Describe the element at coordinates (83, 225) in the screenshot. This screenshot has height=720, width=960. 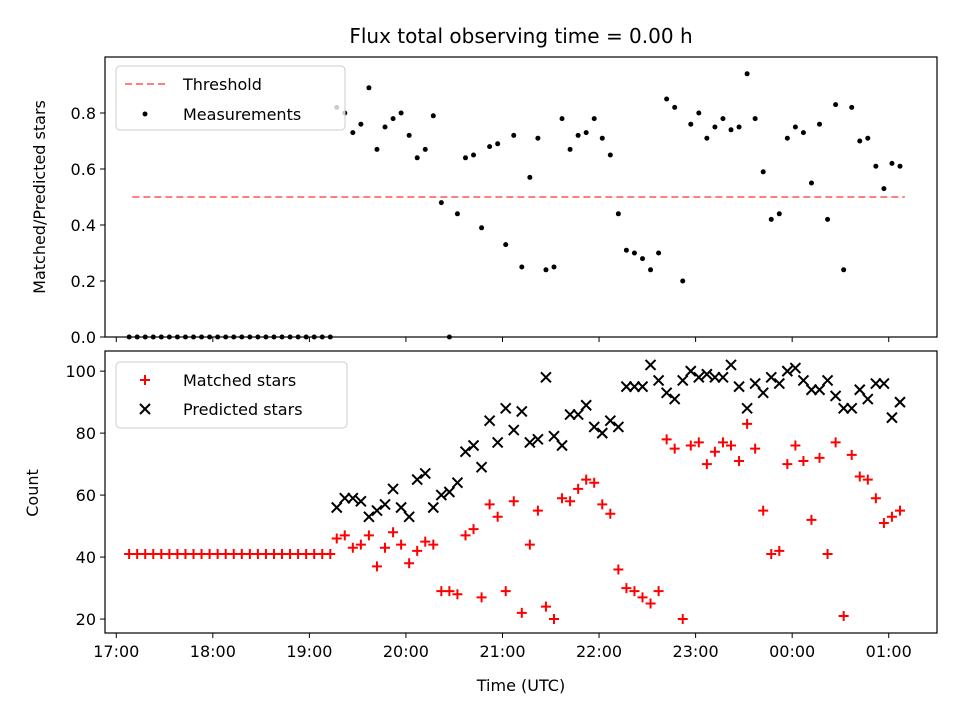
I see `ratio-y-tick-label: 0.4` at that location.